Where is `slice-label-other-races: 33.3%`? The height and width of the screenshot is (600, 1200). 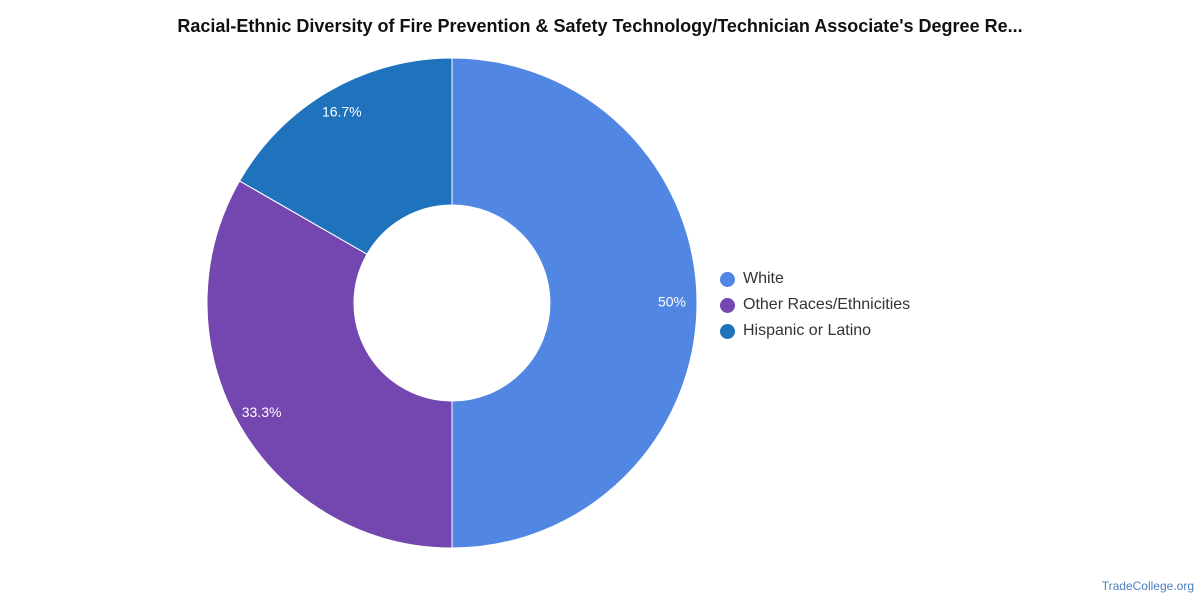
slice-label-other-races: 33.3% is located at coordinates (262, 412).